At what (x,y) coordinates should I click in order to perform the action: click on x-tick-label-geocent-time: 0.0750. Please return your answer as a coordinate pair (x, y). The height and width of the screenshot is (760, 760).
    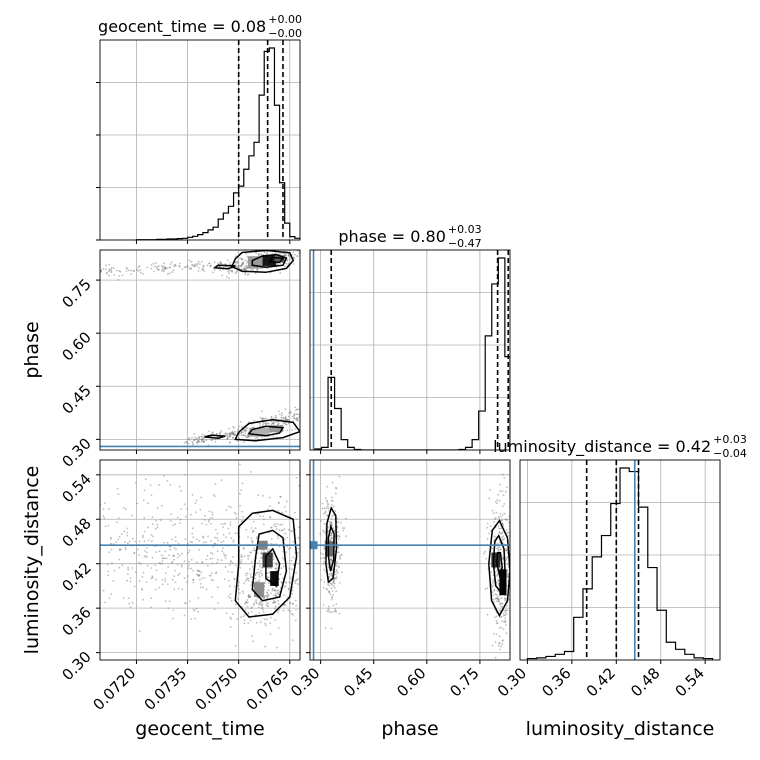
    Looking at the image, I should click on (217, 689).